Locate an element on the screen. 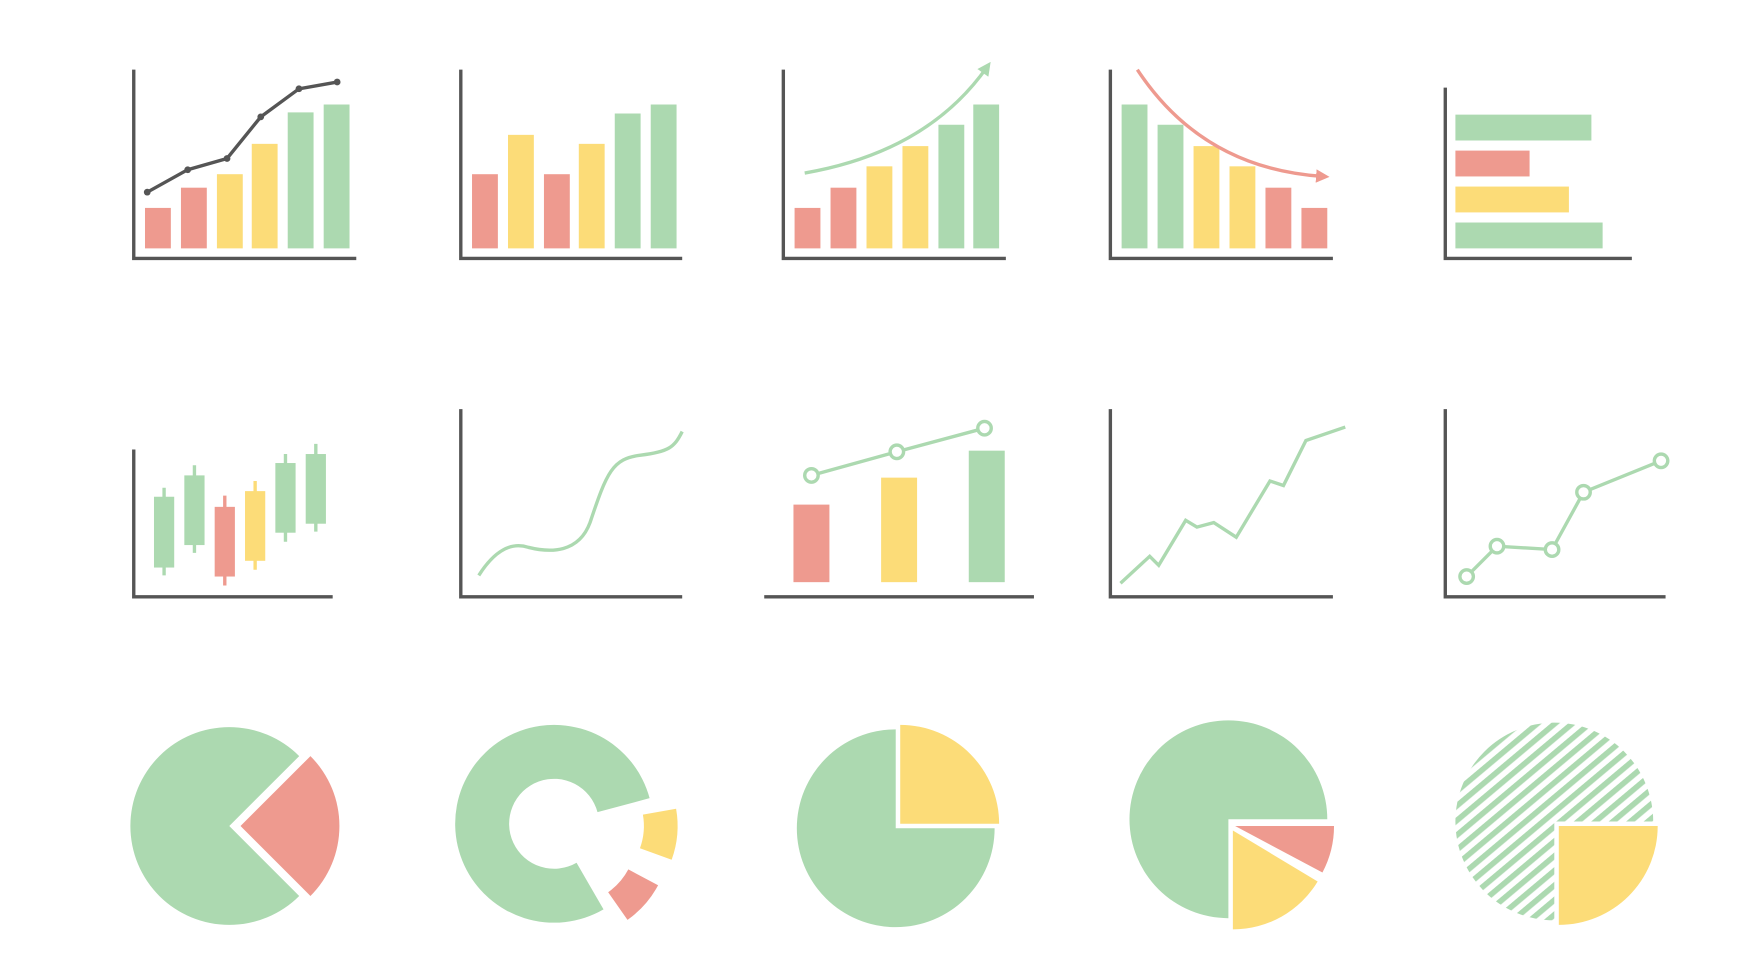  hatched-pie-chart-icon is located at coordinates (1556, 823).